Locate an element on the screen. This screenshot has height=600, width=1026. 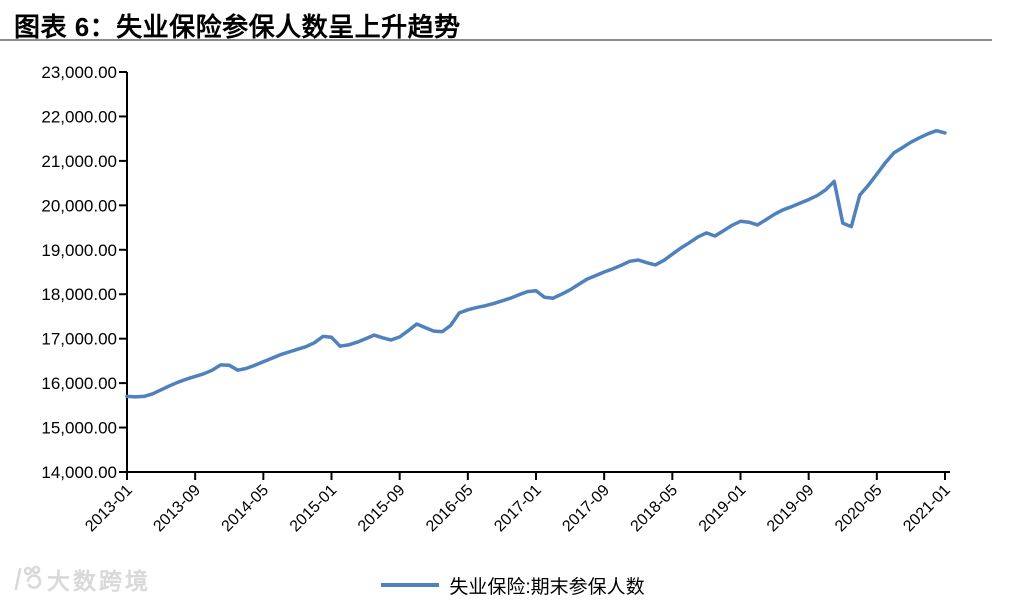
watermark-logo-icon is located at coordinates (28, 578).